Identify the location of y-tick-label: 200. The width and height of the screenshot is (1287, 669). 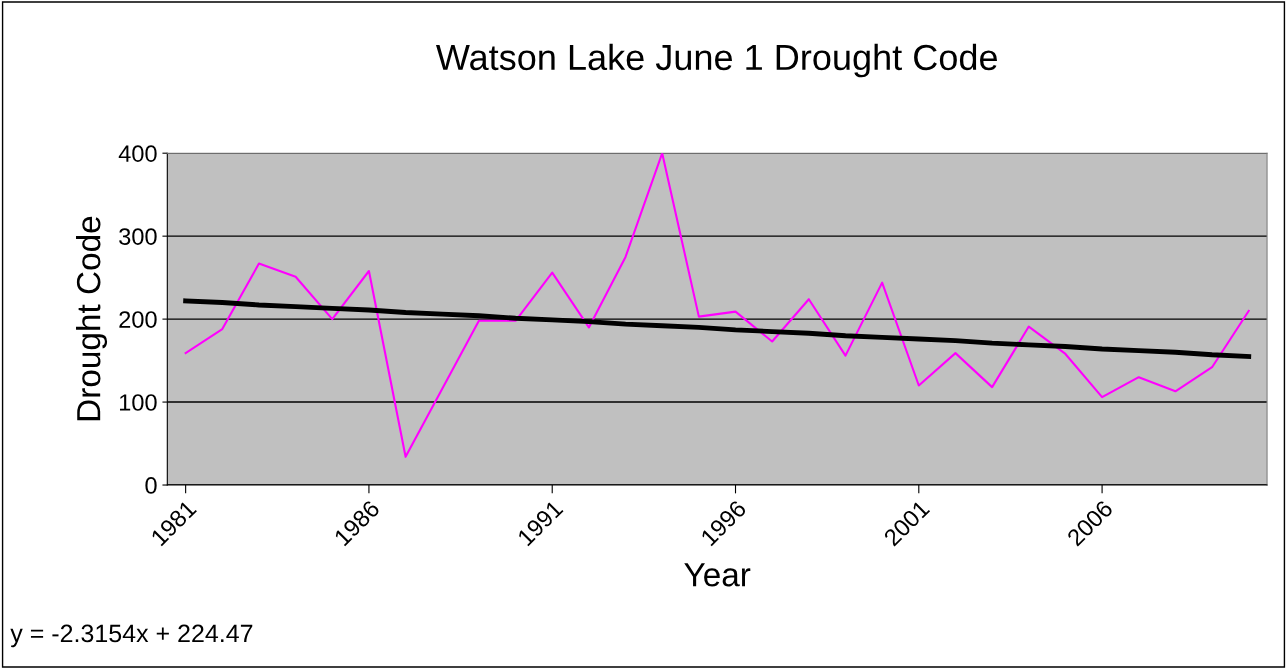
(138, 319).